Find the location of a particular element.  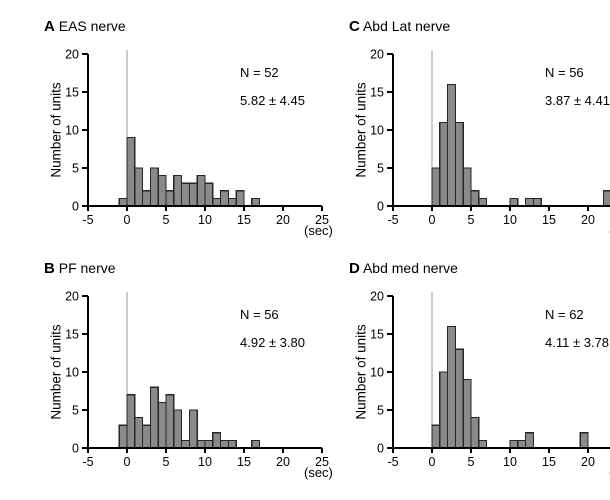

n-count-label: N = 62 is located at coordinates (564, 314).